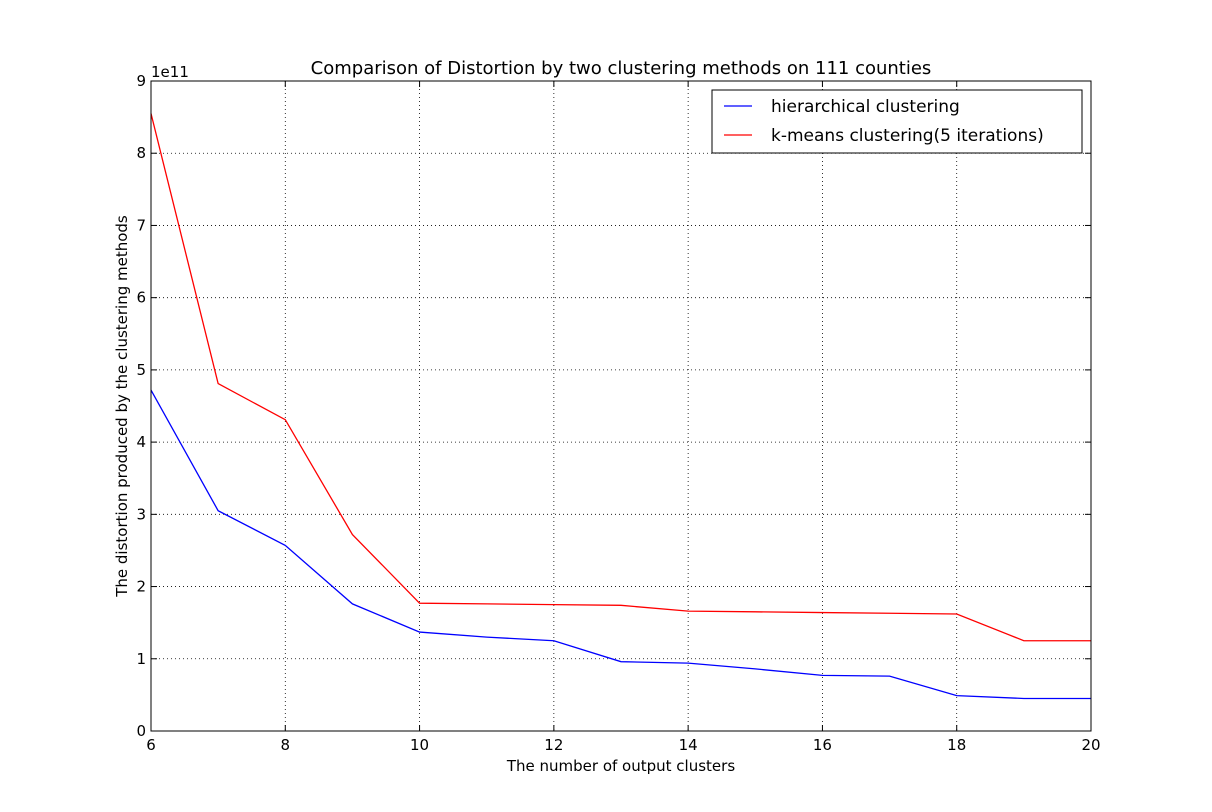  Describe the element at coordinates (151, 745) in the screenshot. I see `x-tick-label: 6` at that location.